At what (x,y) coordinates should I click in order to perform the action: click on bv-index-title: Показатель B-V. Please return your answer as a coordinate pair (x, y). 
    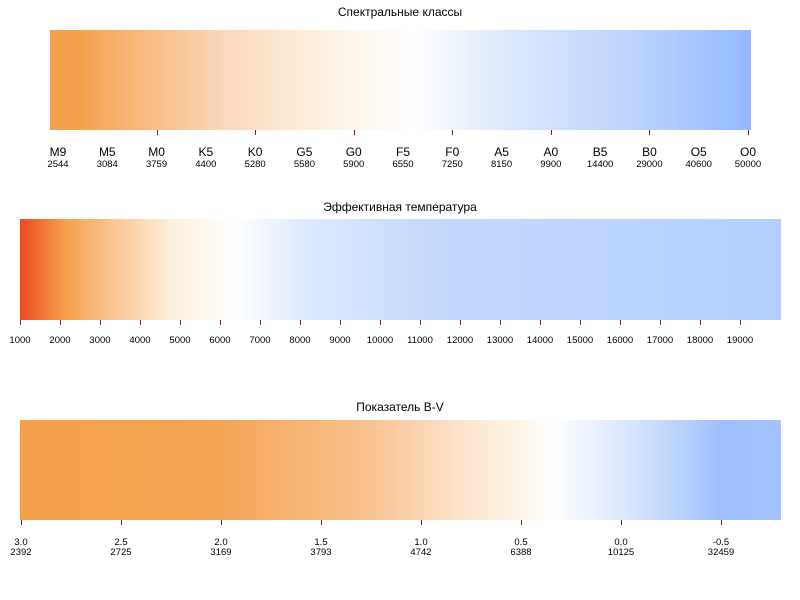
    Looking at the image, I should click on (400, 407).